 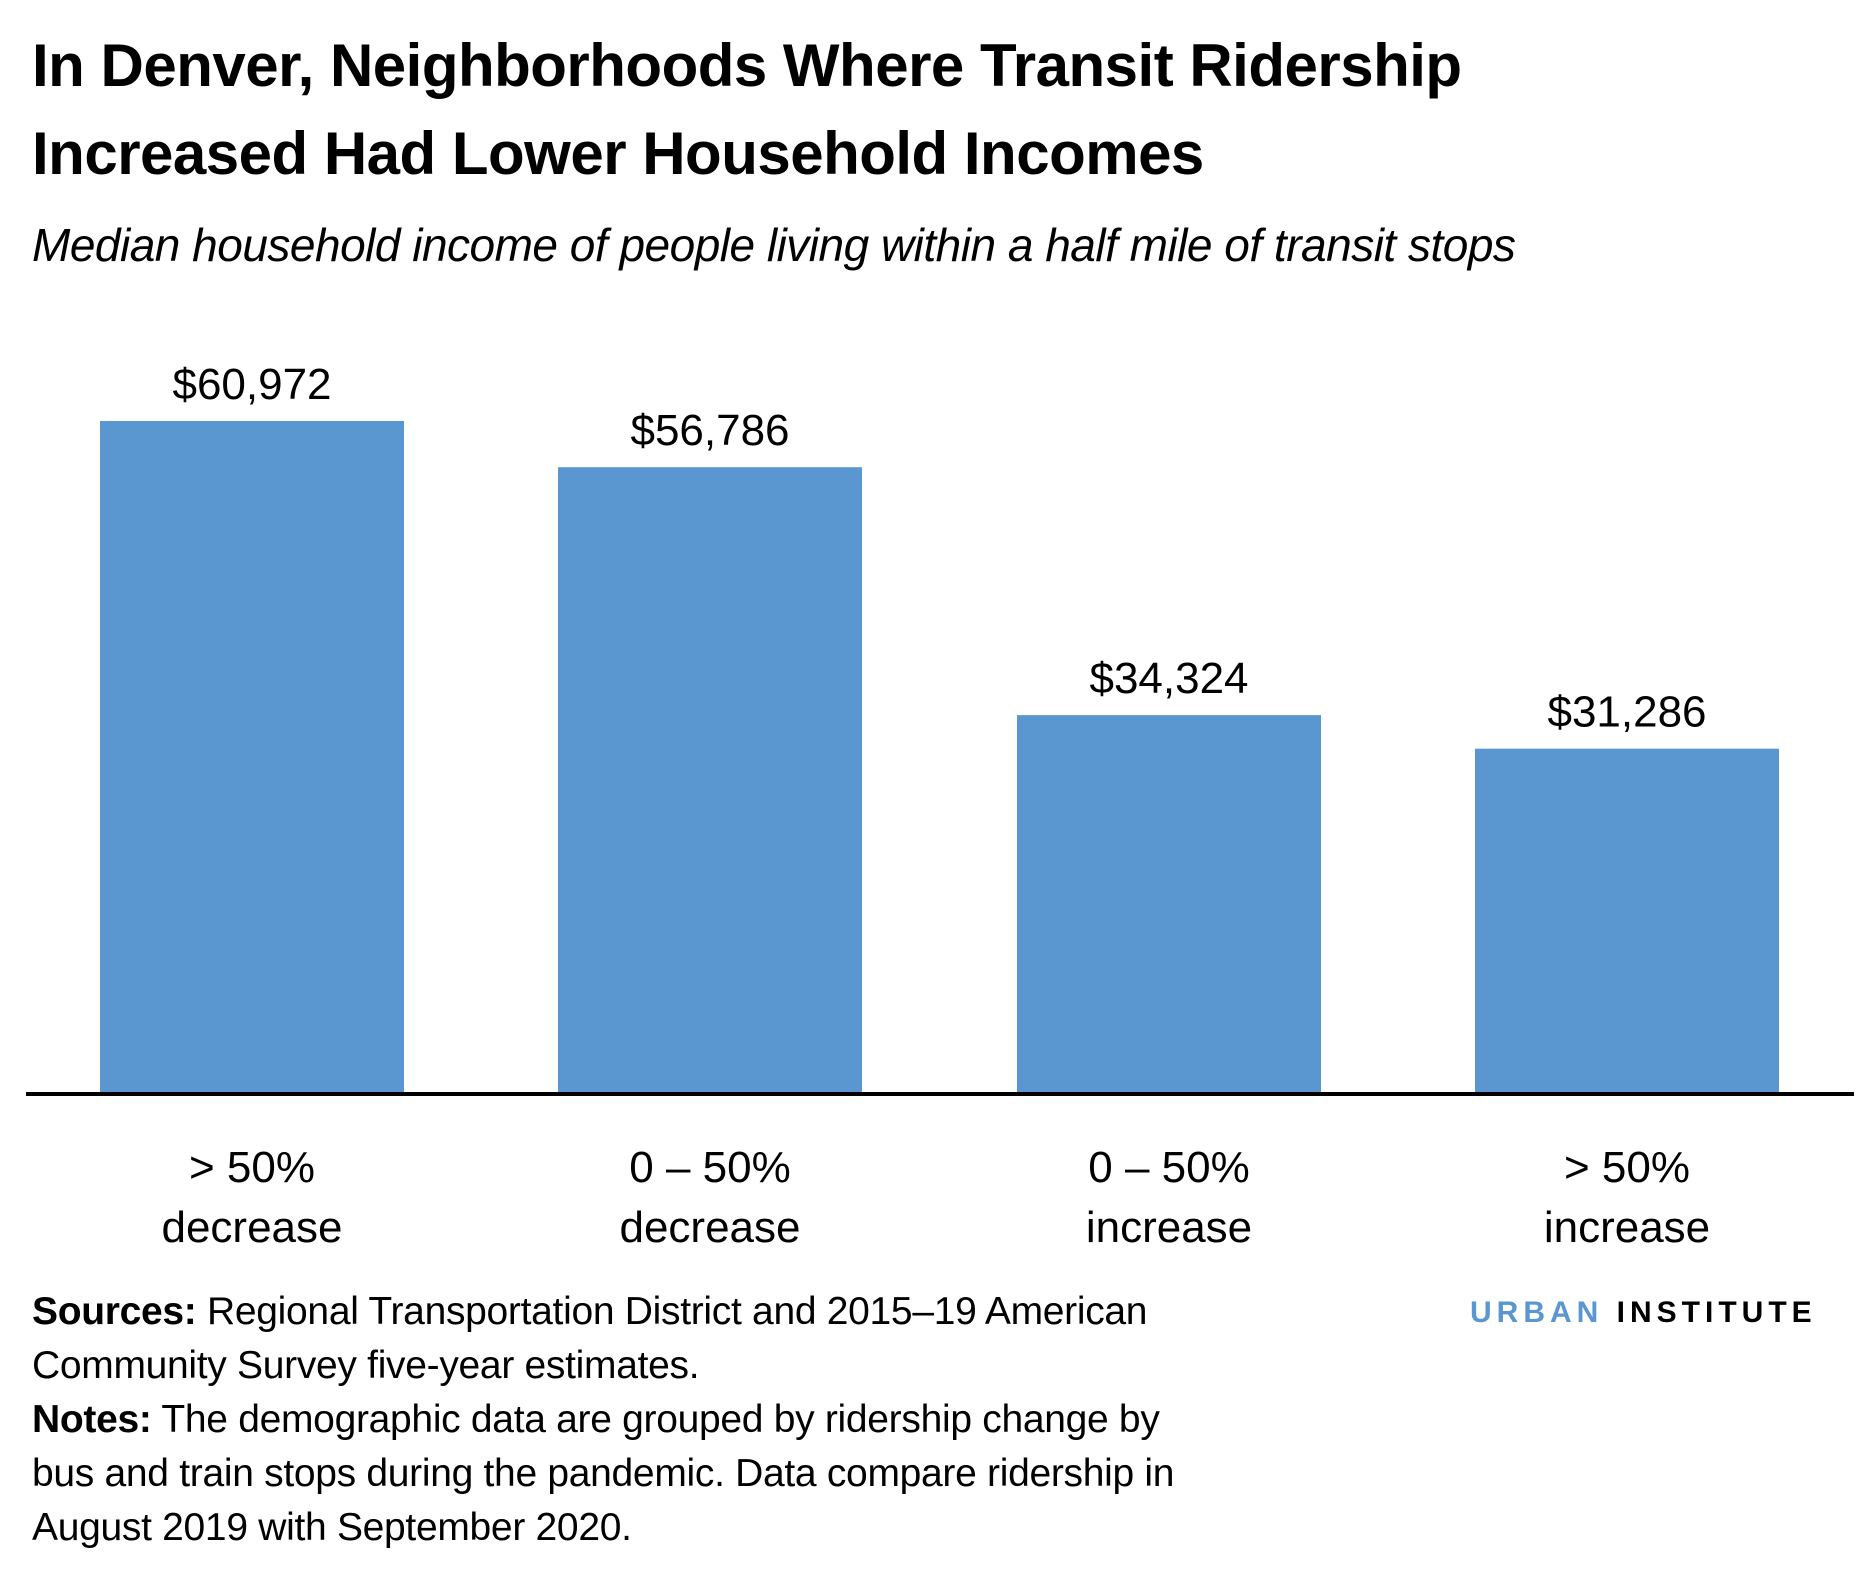 What do you see at coordinates (1168, 1167) in the screenshot?
I see `category-label-2-0: 0 – 50%` at bounding box center [1168, 1167].